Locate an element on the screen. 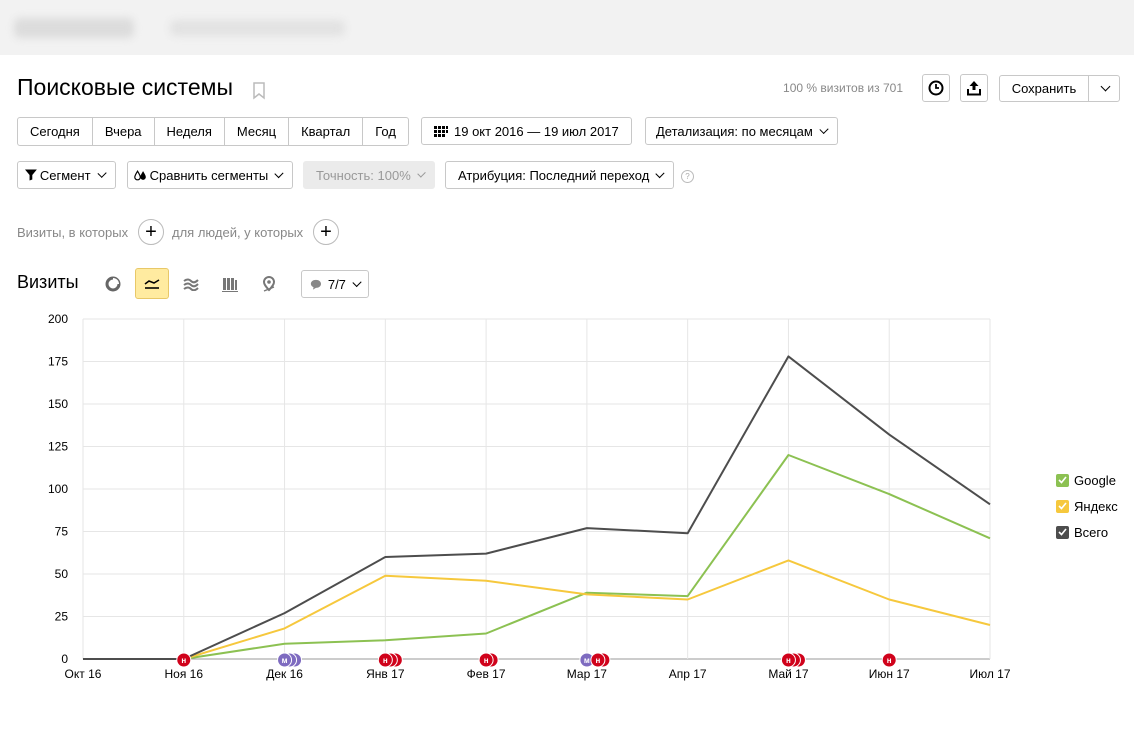 The height and width of the screenshot is (729, 1134). x-tick-label: Янв 17 is located at coordinates (385, 674).